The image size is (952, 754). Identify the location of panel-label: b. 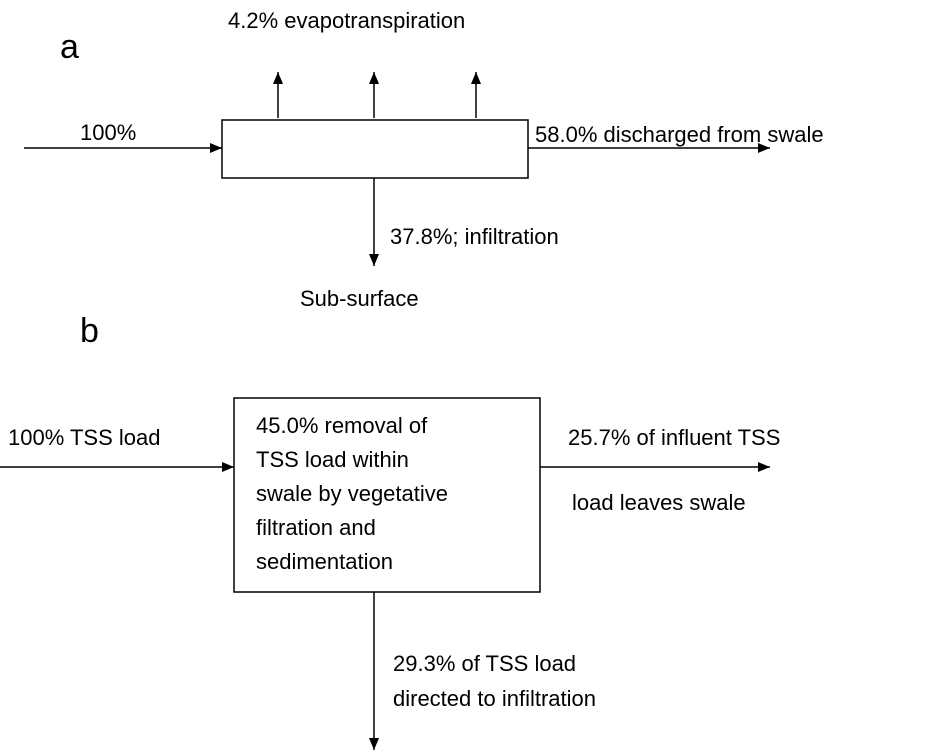
(89, 331).